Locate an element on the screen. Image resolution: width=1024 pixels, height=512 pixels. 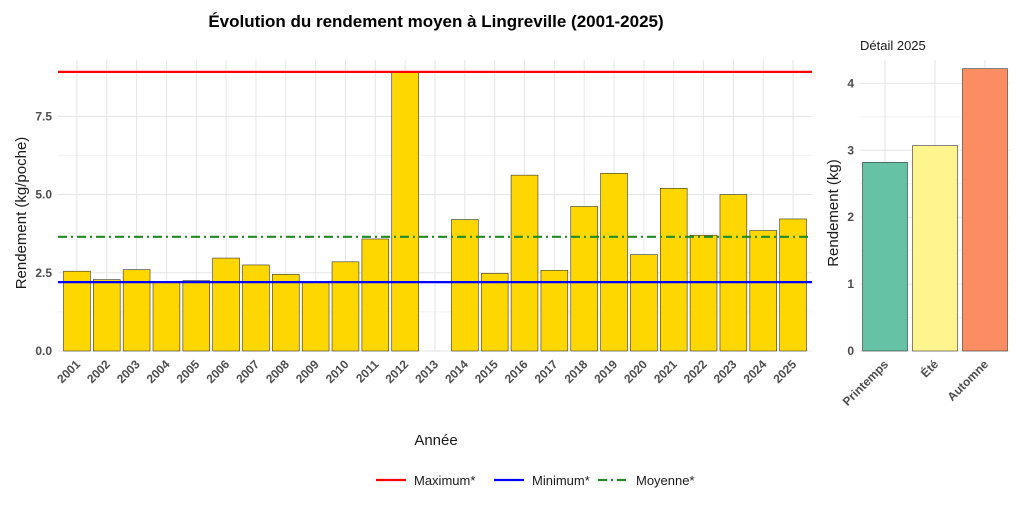
x-tick-label: 2021 is located at coordinates (665, 371).